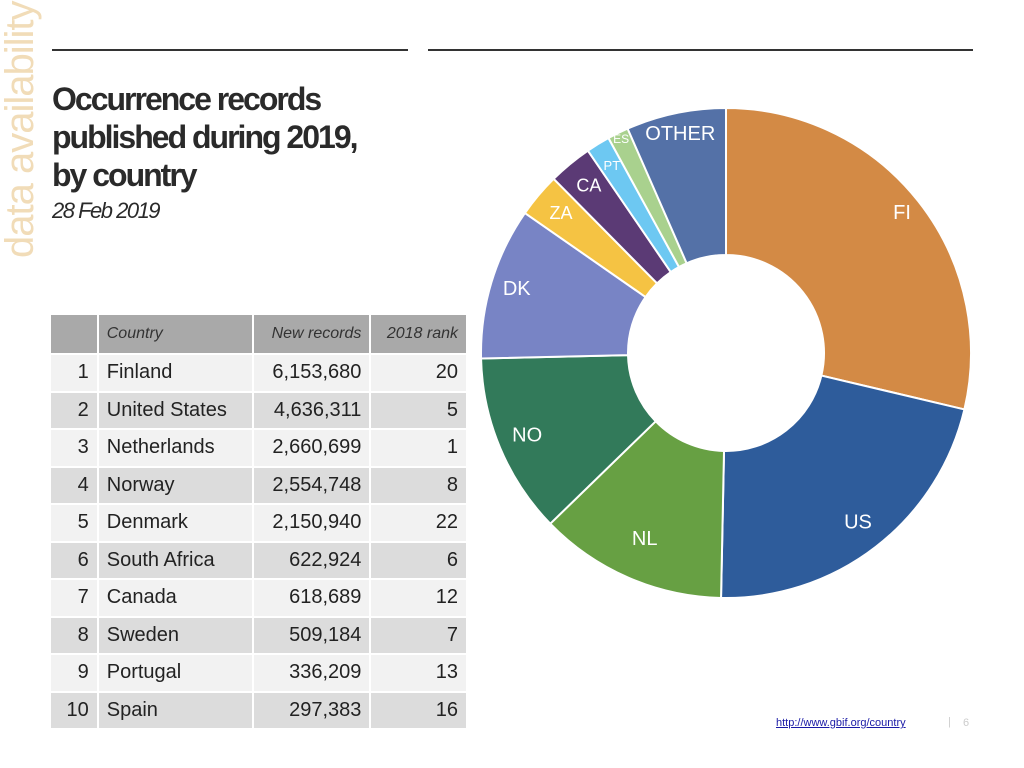 Image resolution: width=1024 pixels, height=768 pixels. Describe the element at coordinates (645, 539) in the screenshot. I see `slice-label-nl: NL` at that location.